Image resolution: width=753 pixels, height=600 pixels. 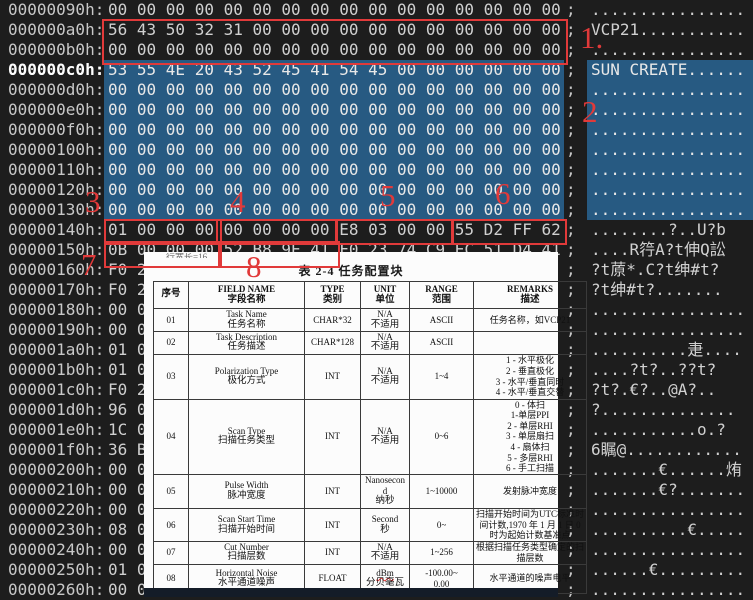 I want to click on table-cell: Horizontal Noise 水平通道噪声, so click(x=246, y=578).